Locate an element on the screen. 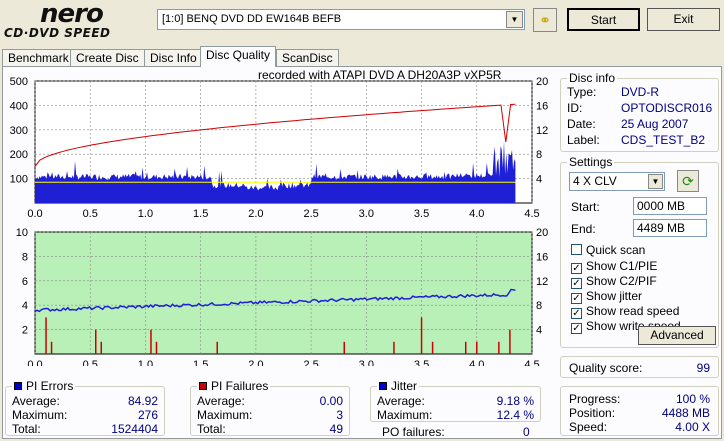 This screenshot has width=724, height=441. pi-failures-maximum-value: 3 is located at coordinates (339, 415).